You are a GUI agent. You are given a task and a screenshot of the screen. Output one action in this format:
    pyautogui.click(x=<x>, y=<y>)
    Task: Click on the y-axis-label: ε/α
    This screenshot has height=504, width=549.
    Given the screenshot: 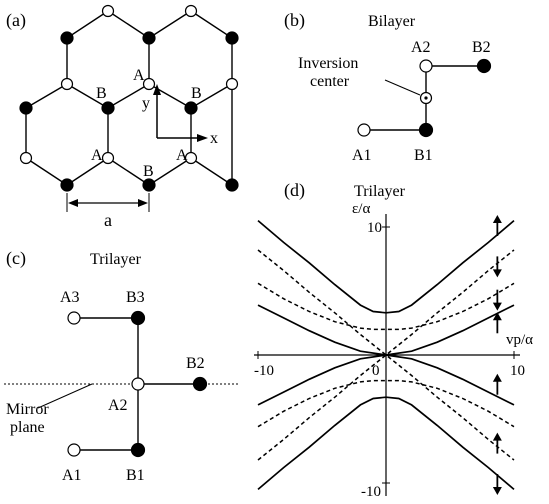 What is the action you would take?
    pyautogui.click(x=361, y=209)
    